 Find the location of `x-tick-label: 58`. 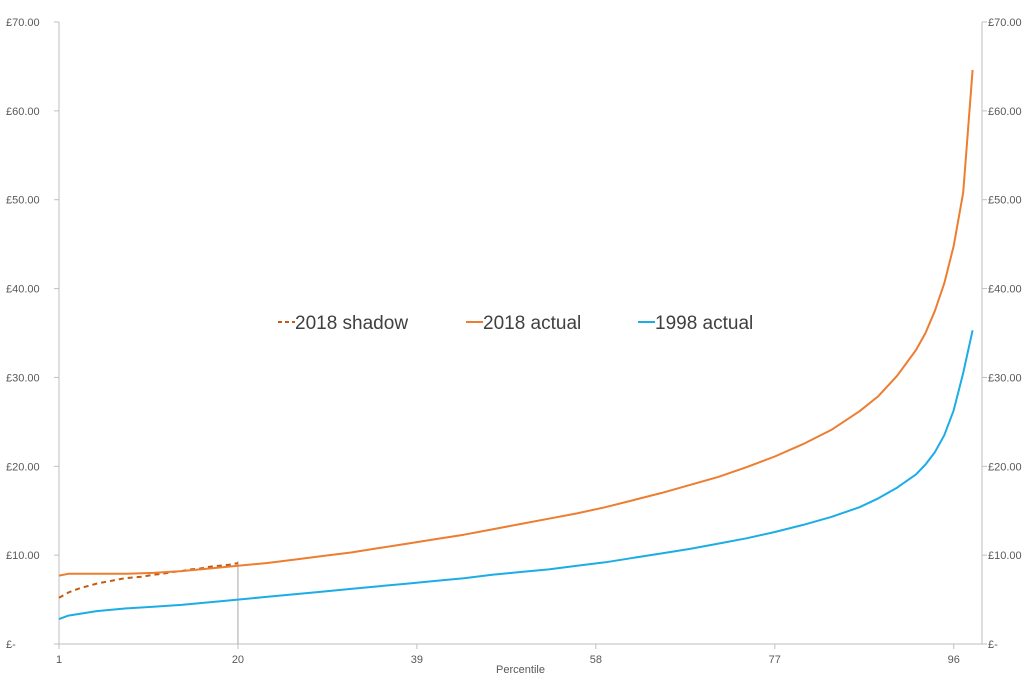

x-tick-label: 58 is located at coordinates (596, 660).